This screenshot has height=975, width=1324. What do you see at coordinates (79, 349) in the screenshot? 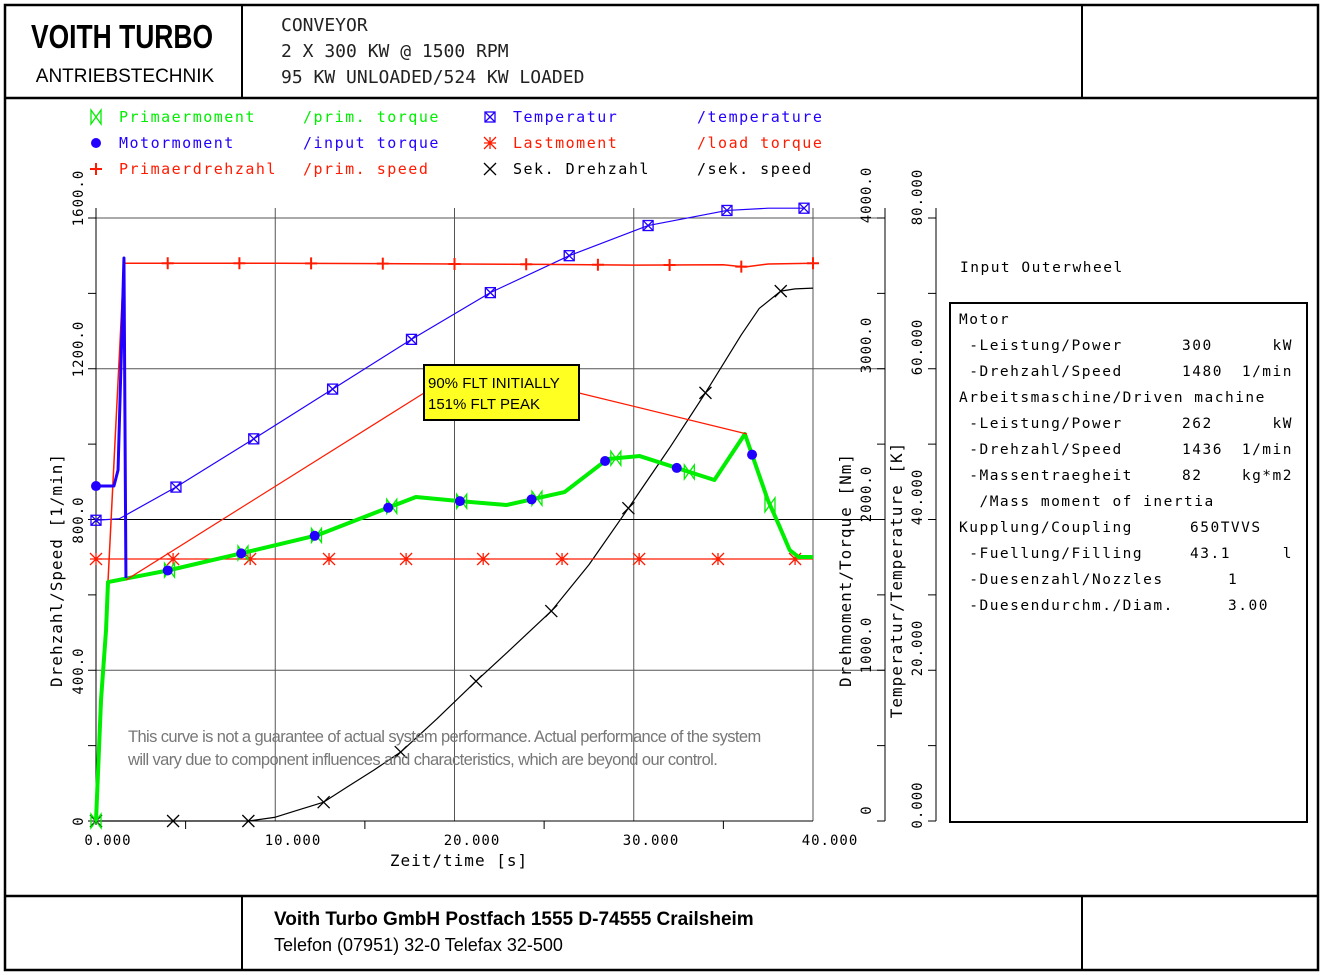
I see `speed-tick-label: 1200.0` at bounding box center [79, 349].